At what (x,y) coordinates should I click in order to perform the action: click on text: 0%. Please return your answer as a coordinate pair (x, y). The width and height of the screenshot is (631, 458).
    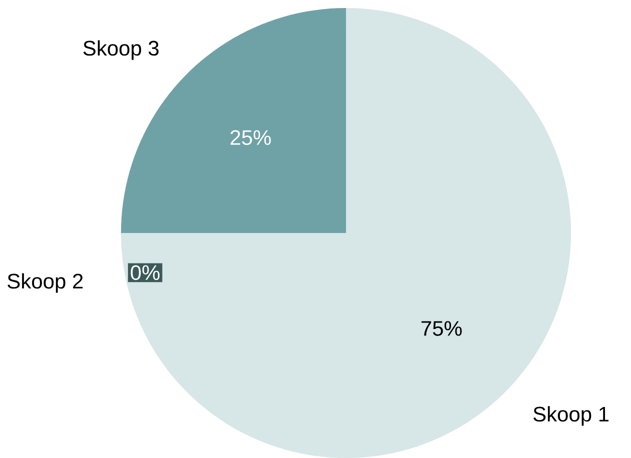
    Looking at the image, I should click on (145, 272).